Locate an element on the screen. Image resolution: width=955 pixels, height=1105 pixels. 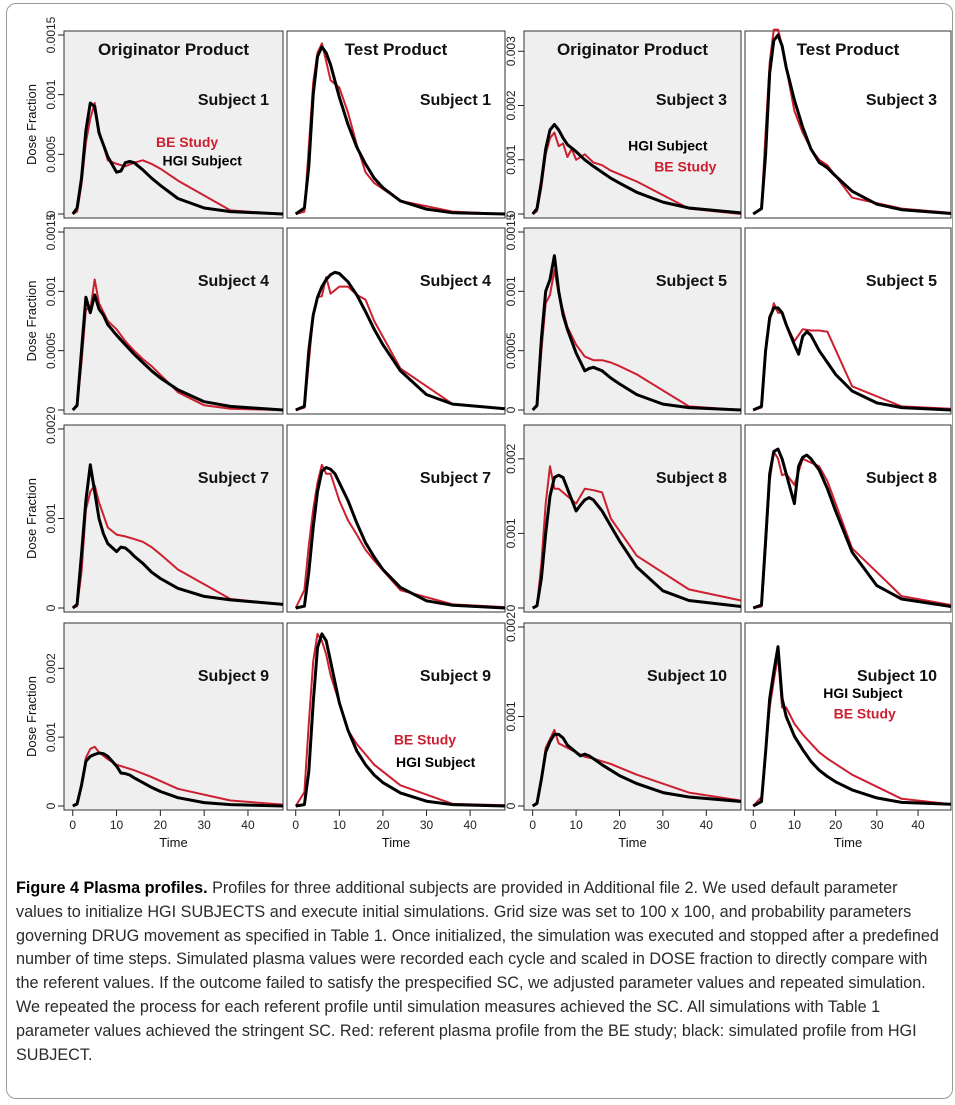
panel-12: Subject 8 is located at coordinates (848, 518).